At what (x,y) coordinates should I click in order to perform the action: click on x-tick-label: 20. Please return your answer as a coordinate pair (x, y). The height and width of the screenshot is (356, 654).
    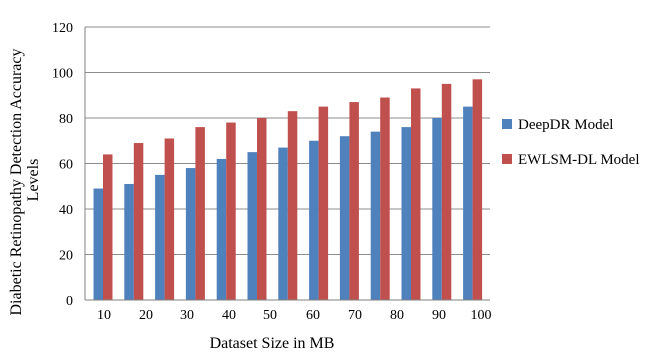
    Looking at the image, I should click on (146, 315).